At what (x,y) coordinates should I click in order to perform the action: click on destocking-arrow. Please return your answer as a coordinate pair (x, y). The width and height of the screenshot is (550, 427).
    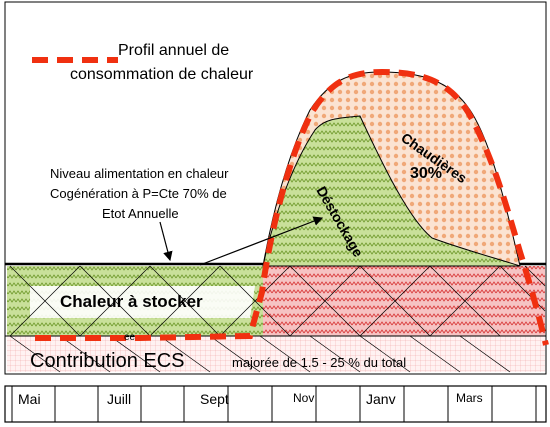
    Looking at the image, I should click on (261, 241).